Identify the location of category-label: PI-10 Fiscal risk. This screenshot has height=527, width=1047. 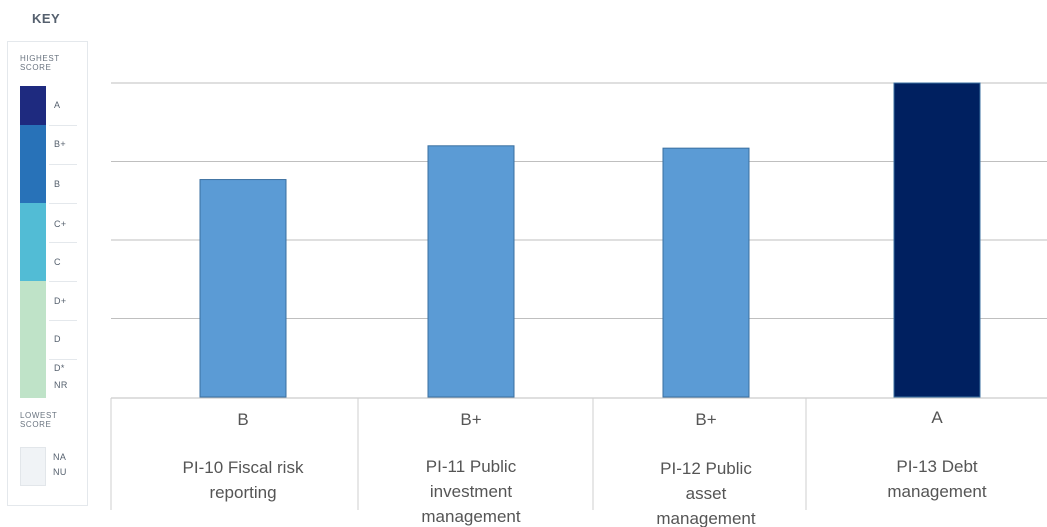
(243, 467).